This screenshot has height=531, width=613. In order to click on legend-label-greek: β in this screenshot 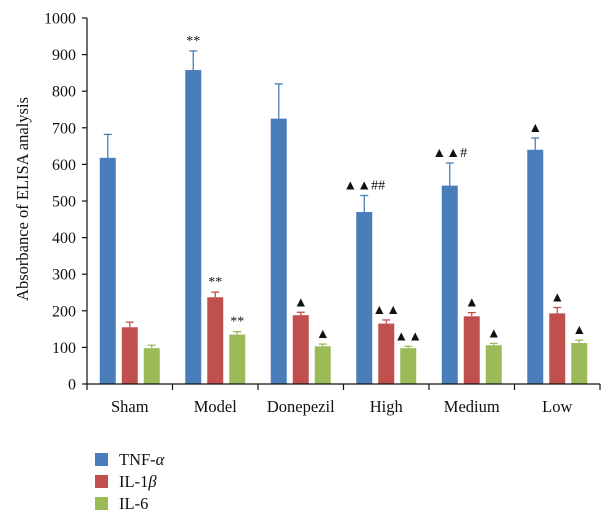, I will do `click(152, 481)`.